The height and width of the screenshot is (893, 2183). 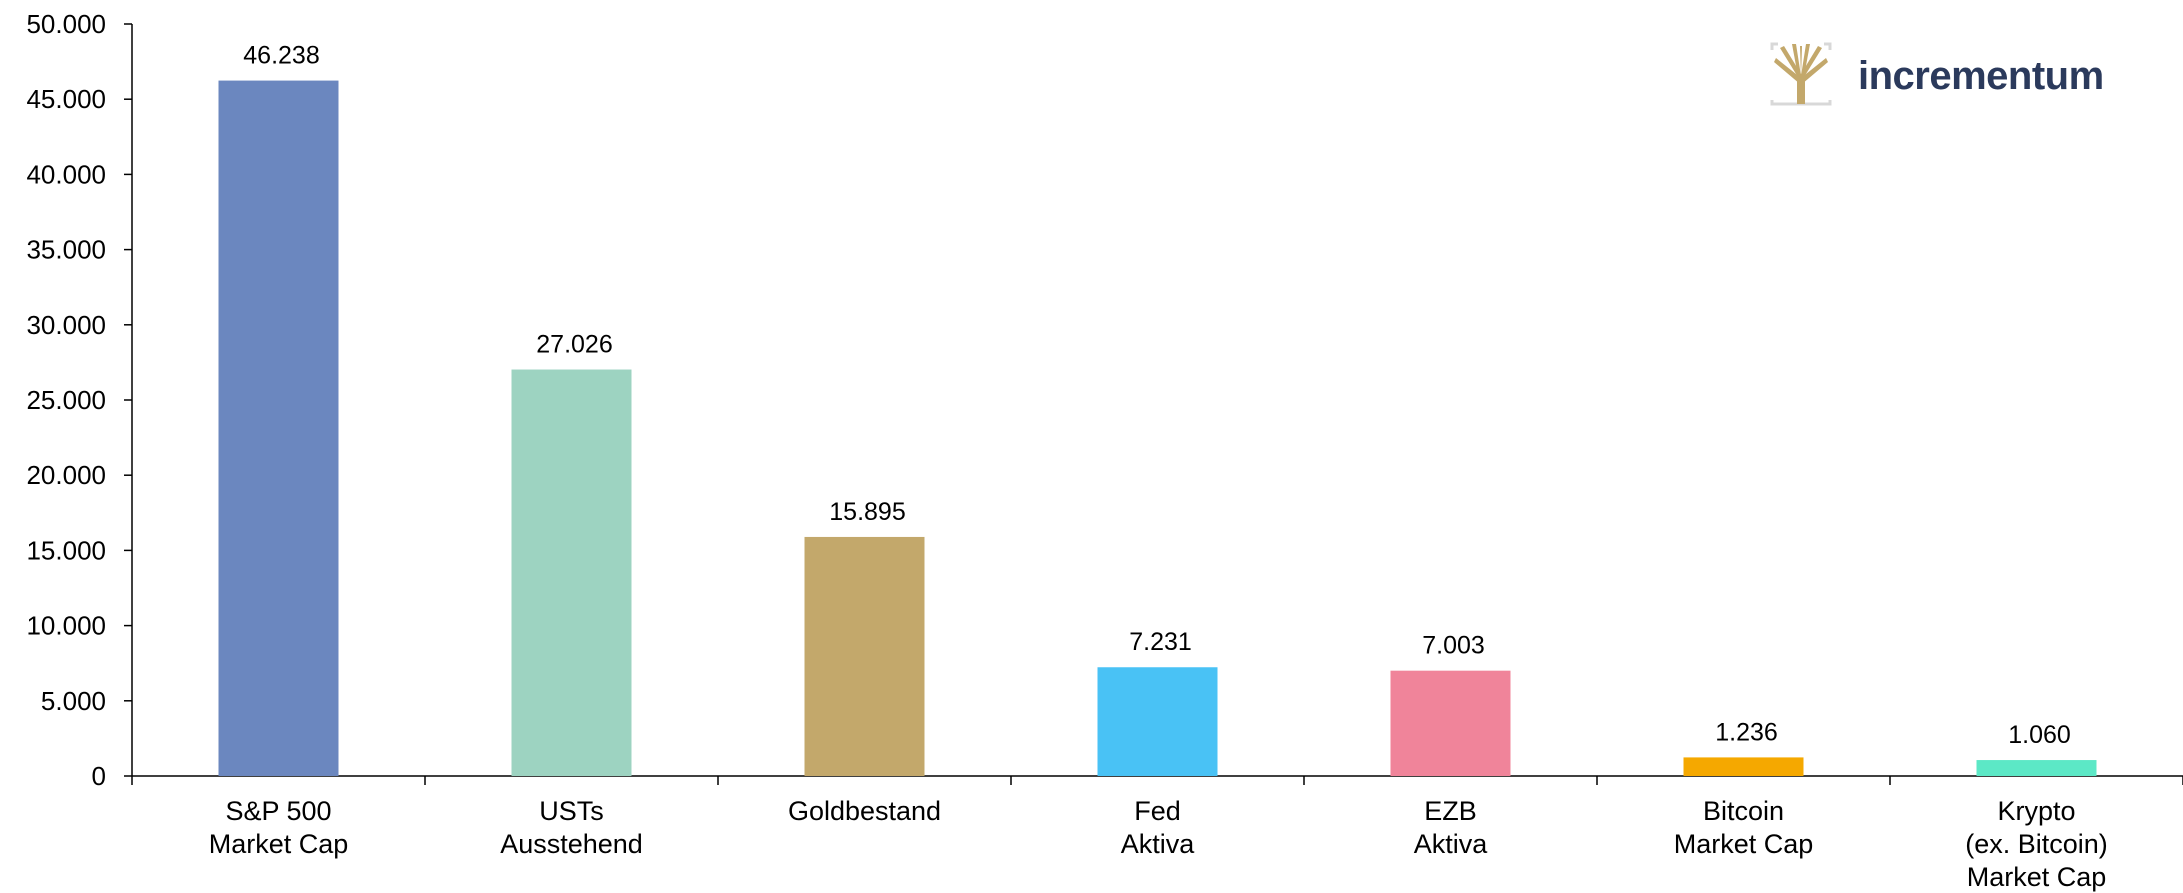 I want to click on y-tick-label: 20.000, so click(x=66, y=475).